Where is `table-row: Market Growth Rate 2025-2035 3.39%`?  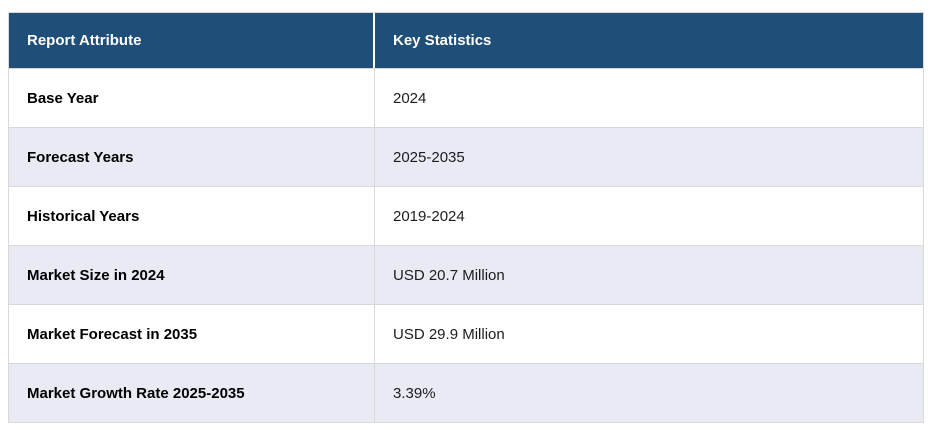 table-row: Market Growth Rate 2025-2035 3.39% is located at coordinates (466, 392).